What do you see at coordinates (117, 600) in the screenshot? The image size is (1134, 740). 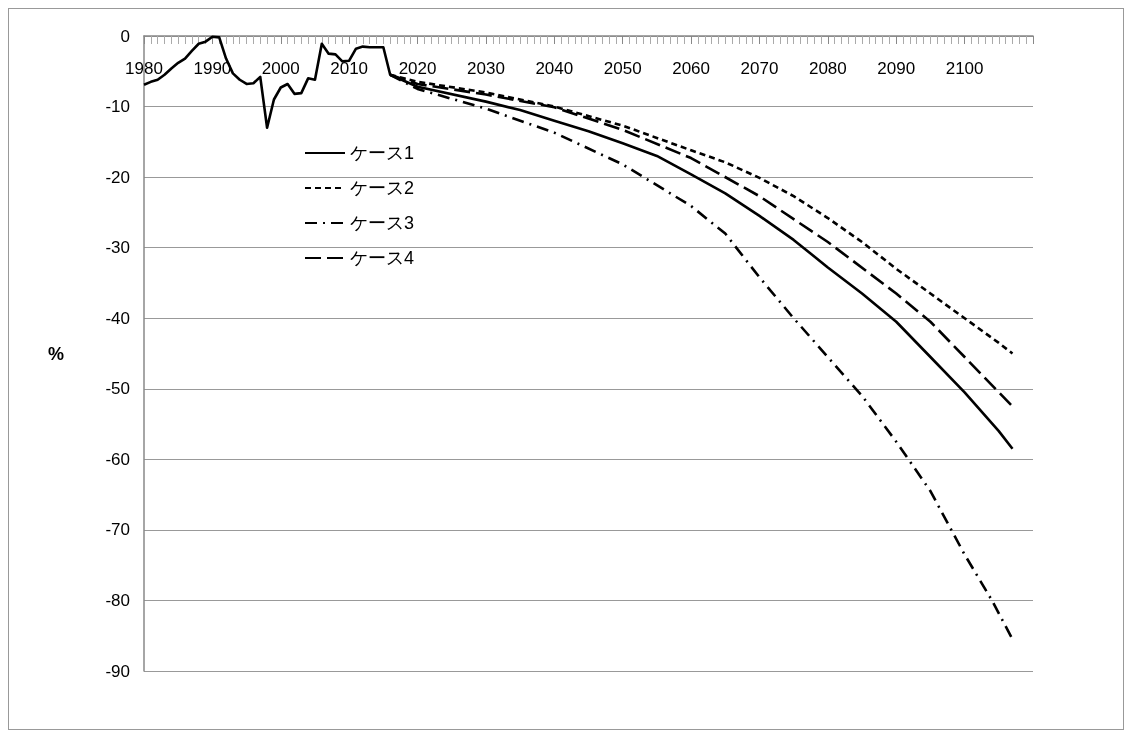 I see `y-tick-label: -80` at bounding box center [117, 600].